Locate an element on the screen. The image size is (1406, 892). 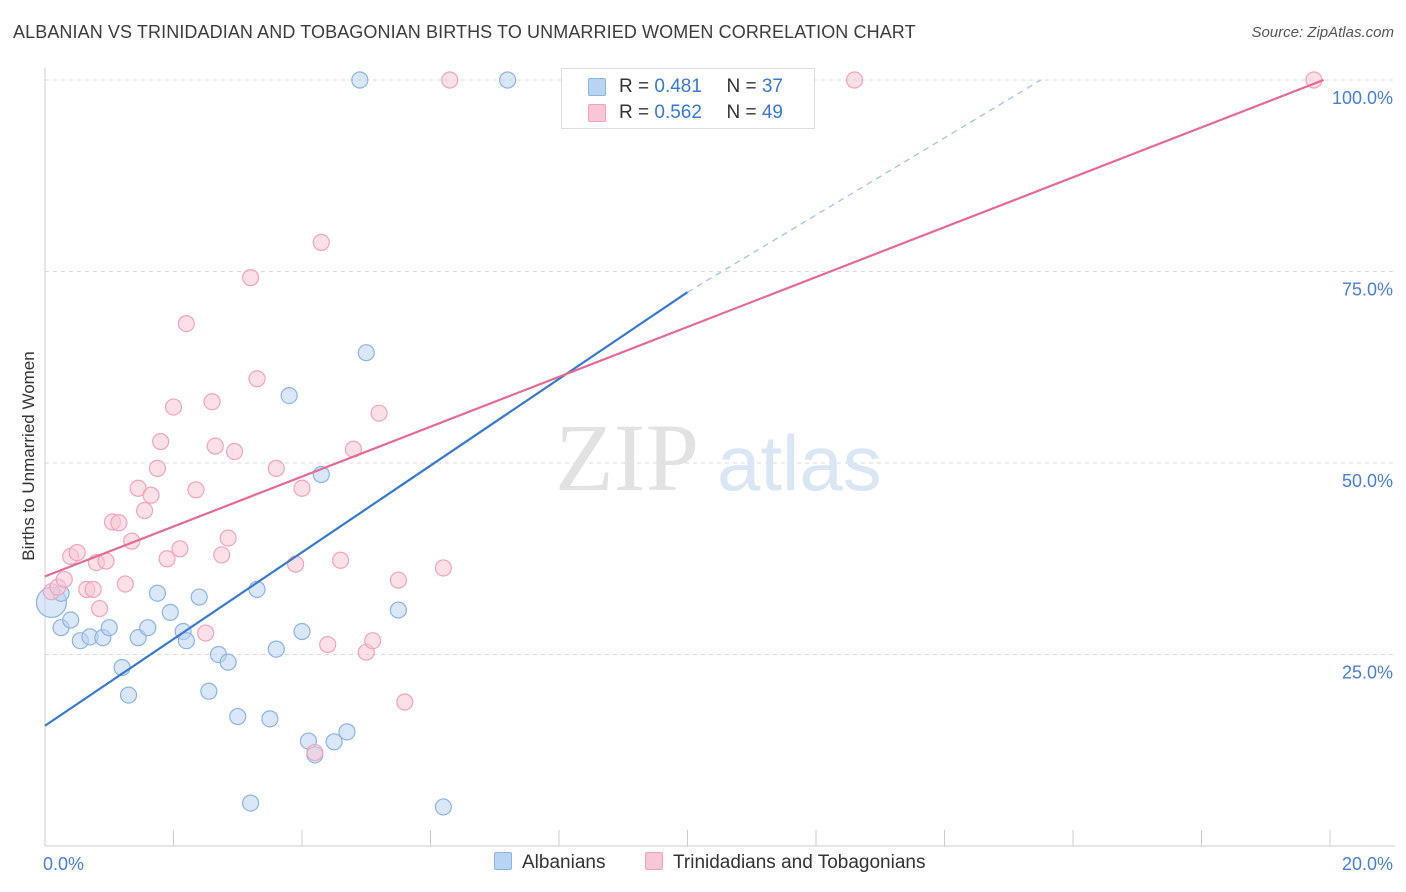
y-tick-label: 100.0% is located at coordinates (1362, 98).